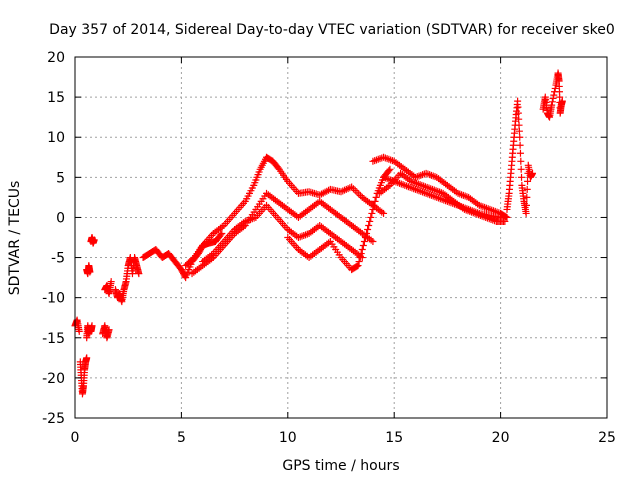  Describe the element at coordinates (394, 438) in the screenshot. I see `x-tick-label: 15` at that location.